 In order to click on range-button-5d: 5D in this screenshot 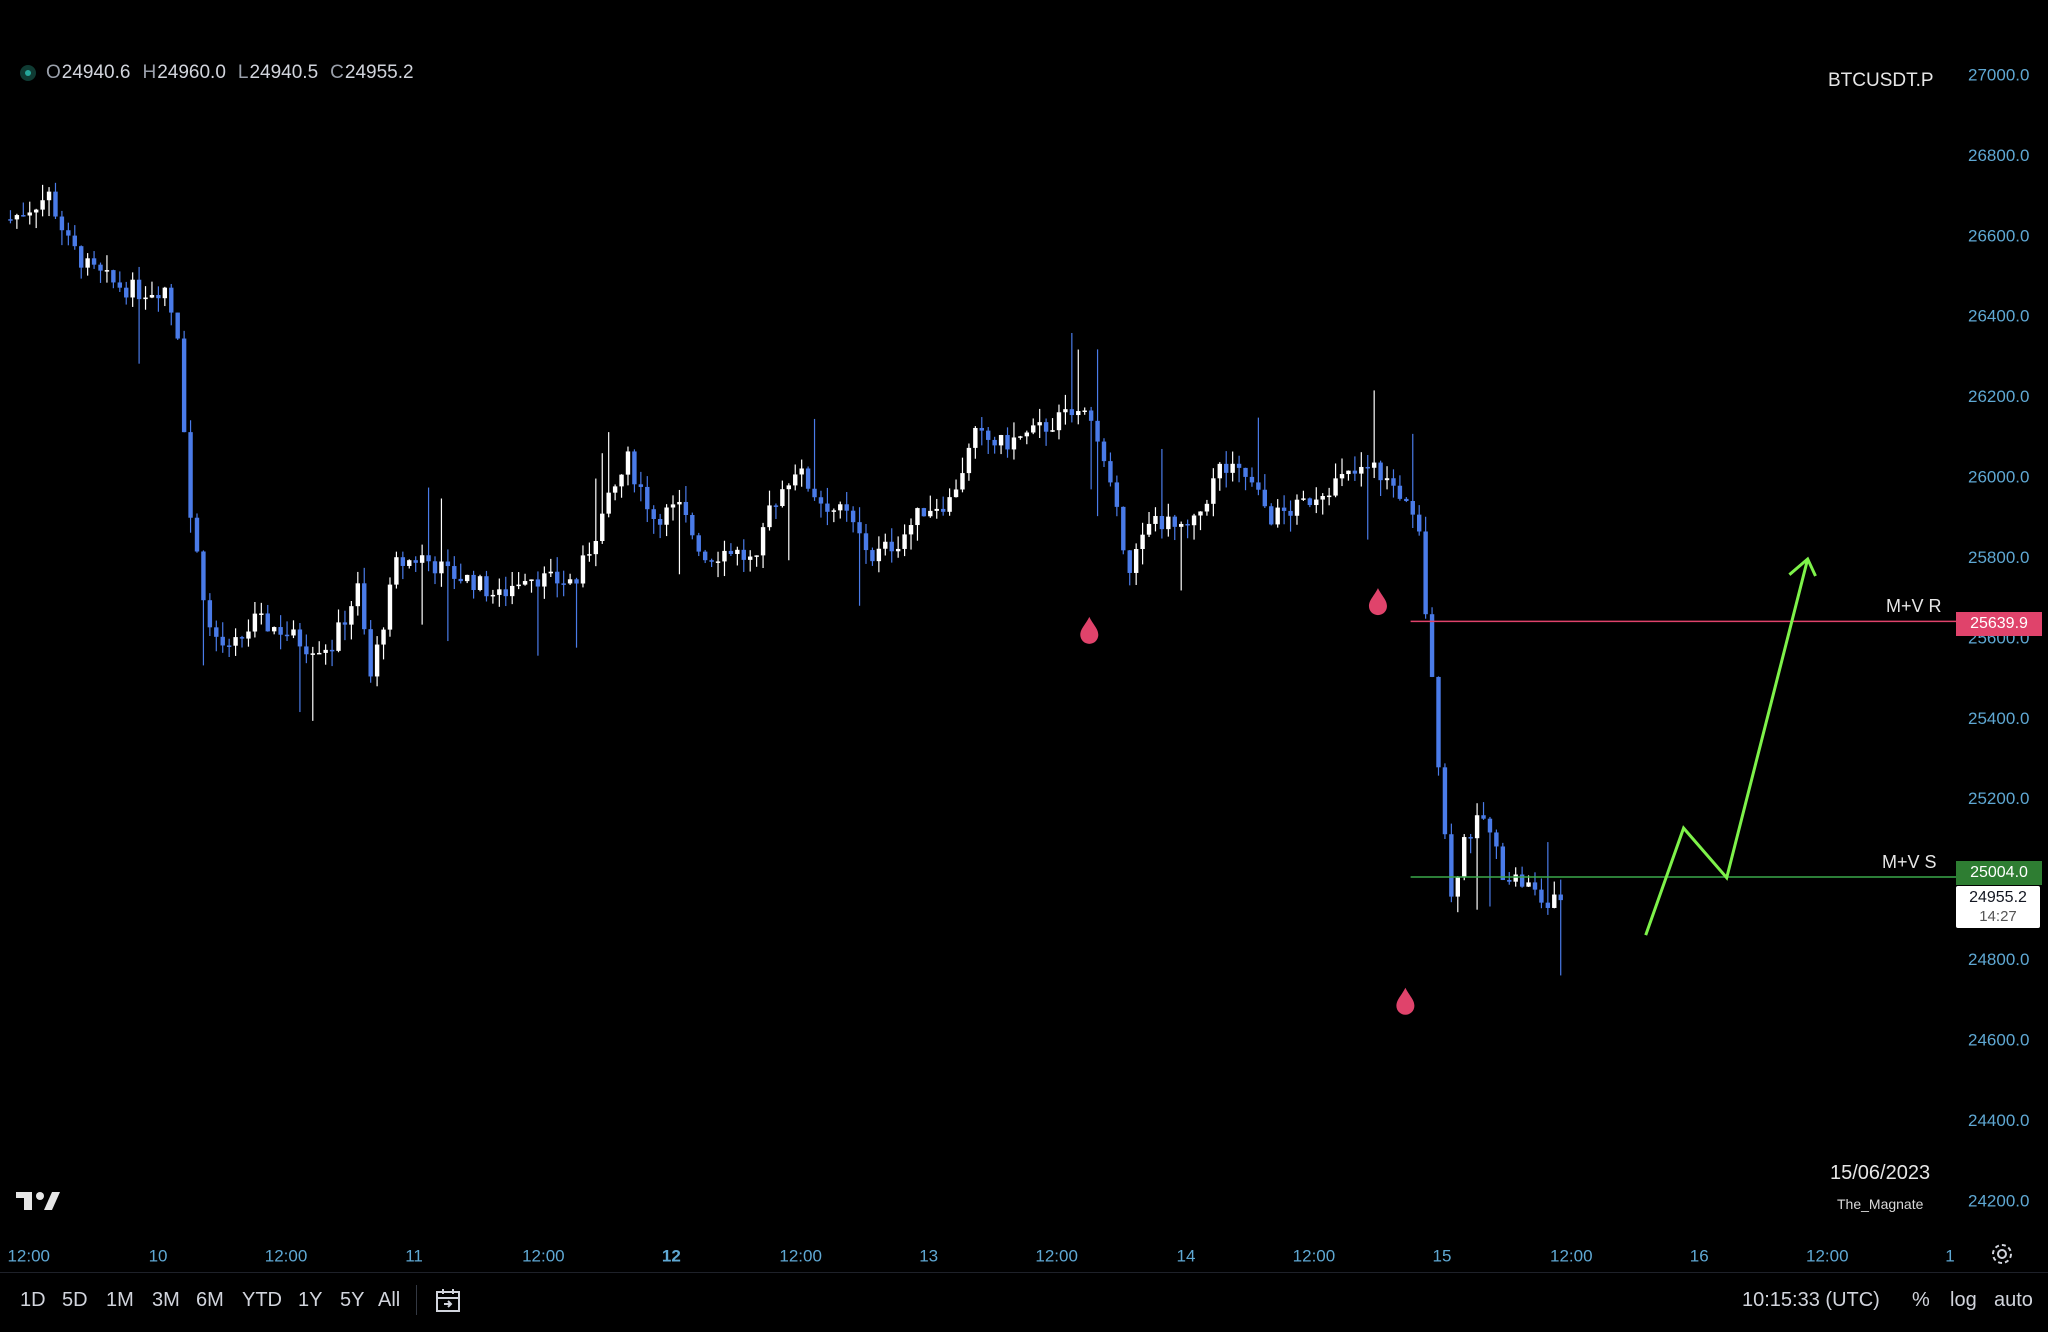, I will do `click(75, 1300)`.